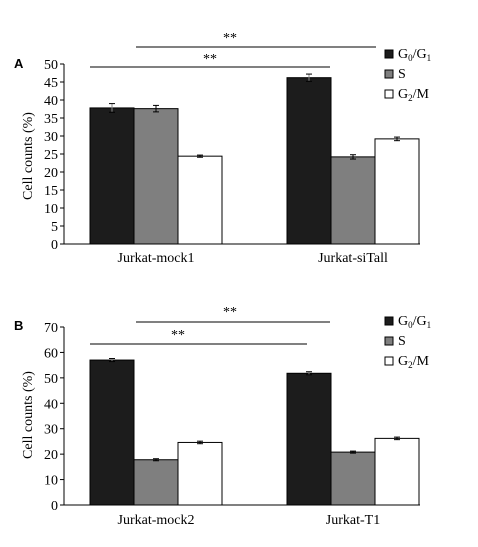 The image size is (478, 547). I want to click on panel-a-sig-lower: **, so click(210, 59).